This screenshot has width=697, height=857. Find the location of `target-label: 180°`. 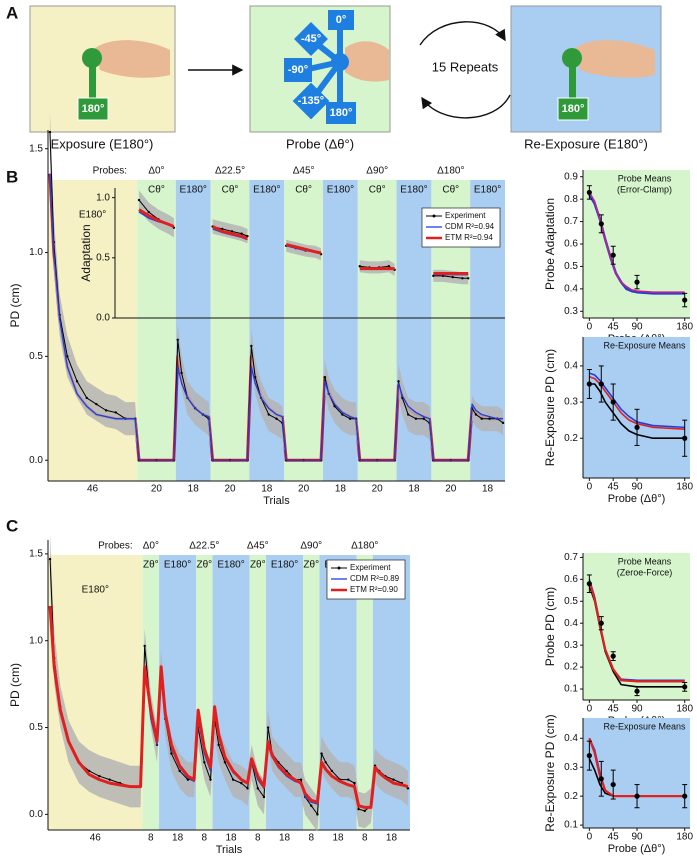

target-label: 180° is located at coordinates (93, 109).